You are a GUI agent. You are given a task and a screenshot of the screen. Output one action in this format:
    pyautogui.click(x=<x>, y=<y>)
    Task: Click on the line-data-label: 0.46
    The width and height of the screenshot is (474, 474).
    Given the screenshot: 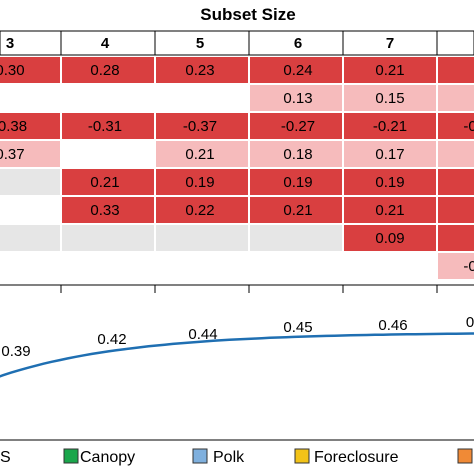 What is the action you would take?
    pyautogui.click(x=392, y=325)
    